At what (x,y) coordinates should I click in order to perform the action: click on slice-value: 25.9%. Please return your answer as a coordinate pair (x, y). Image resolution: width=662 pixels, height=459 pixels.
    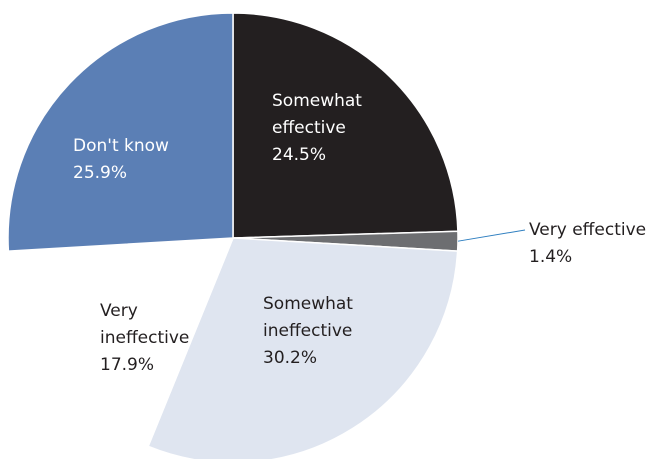
    Looking at the image, I should click on (100, 173).